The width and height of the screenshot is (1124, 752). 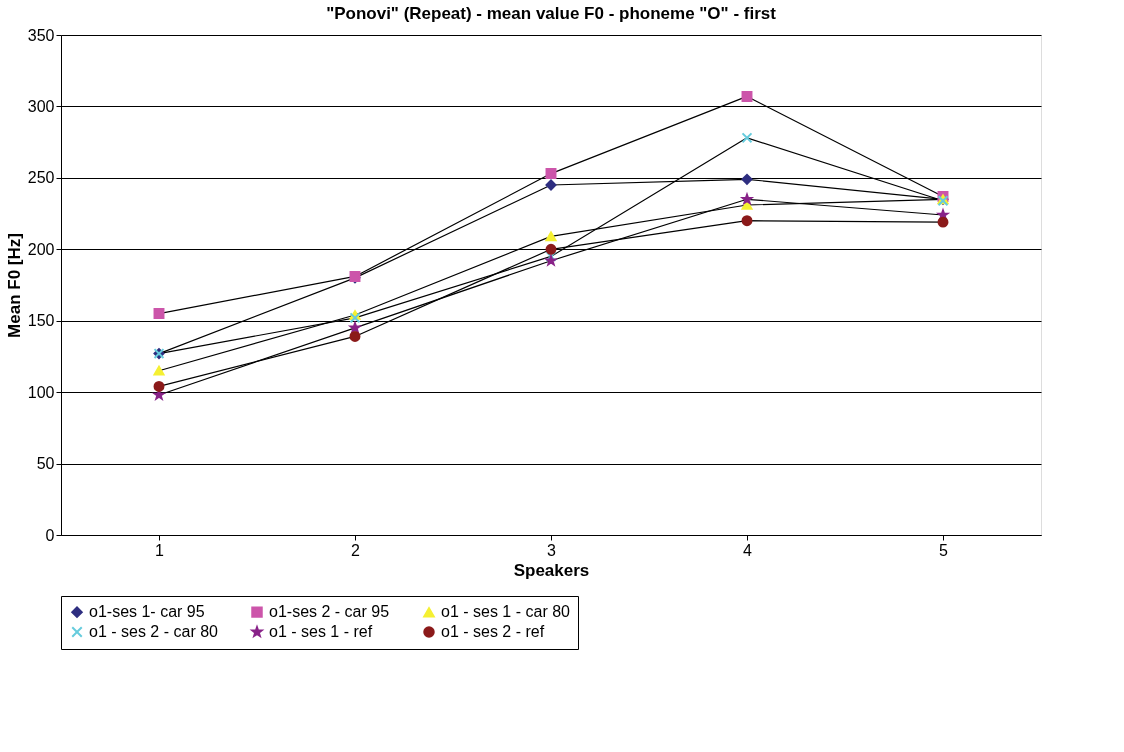 What do you see at coordinates (14, 285) in the screenshot?
I see `y-axis-title: Mean F0 [Hz]` at bounding box center [14, 285].